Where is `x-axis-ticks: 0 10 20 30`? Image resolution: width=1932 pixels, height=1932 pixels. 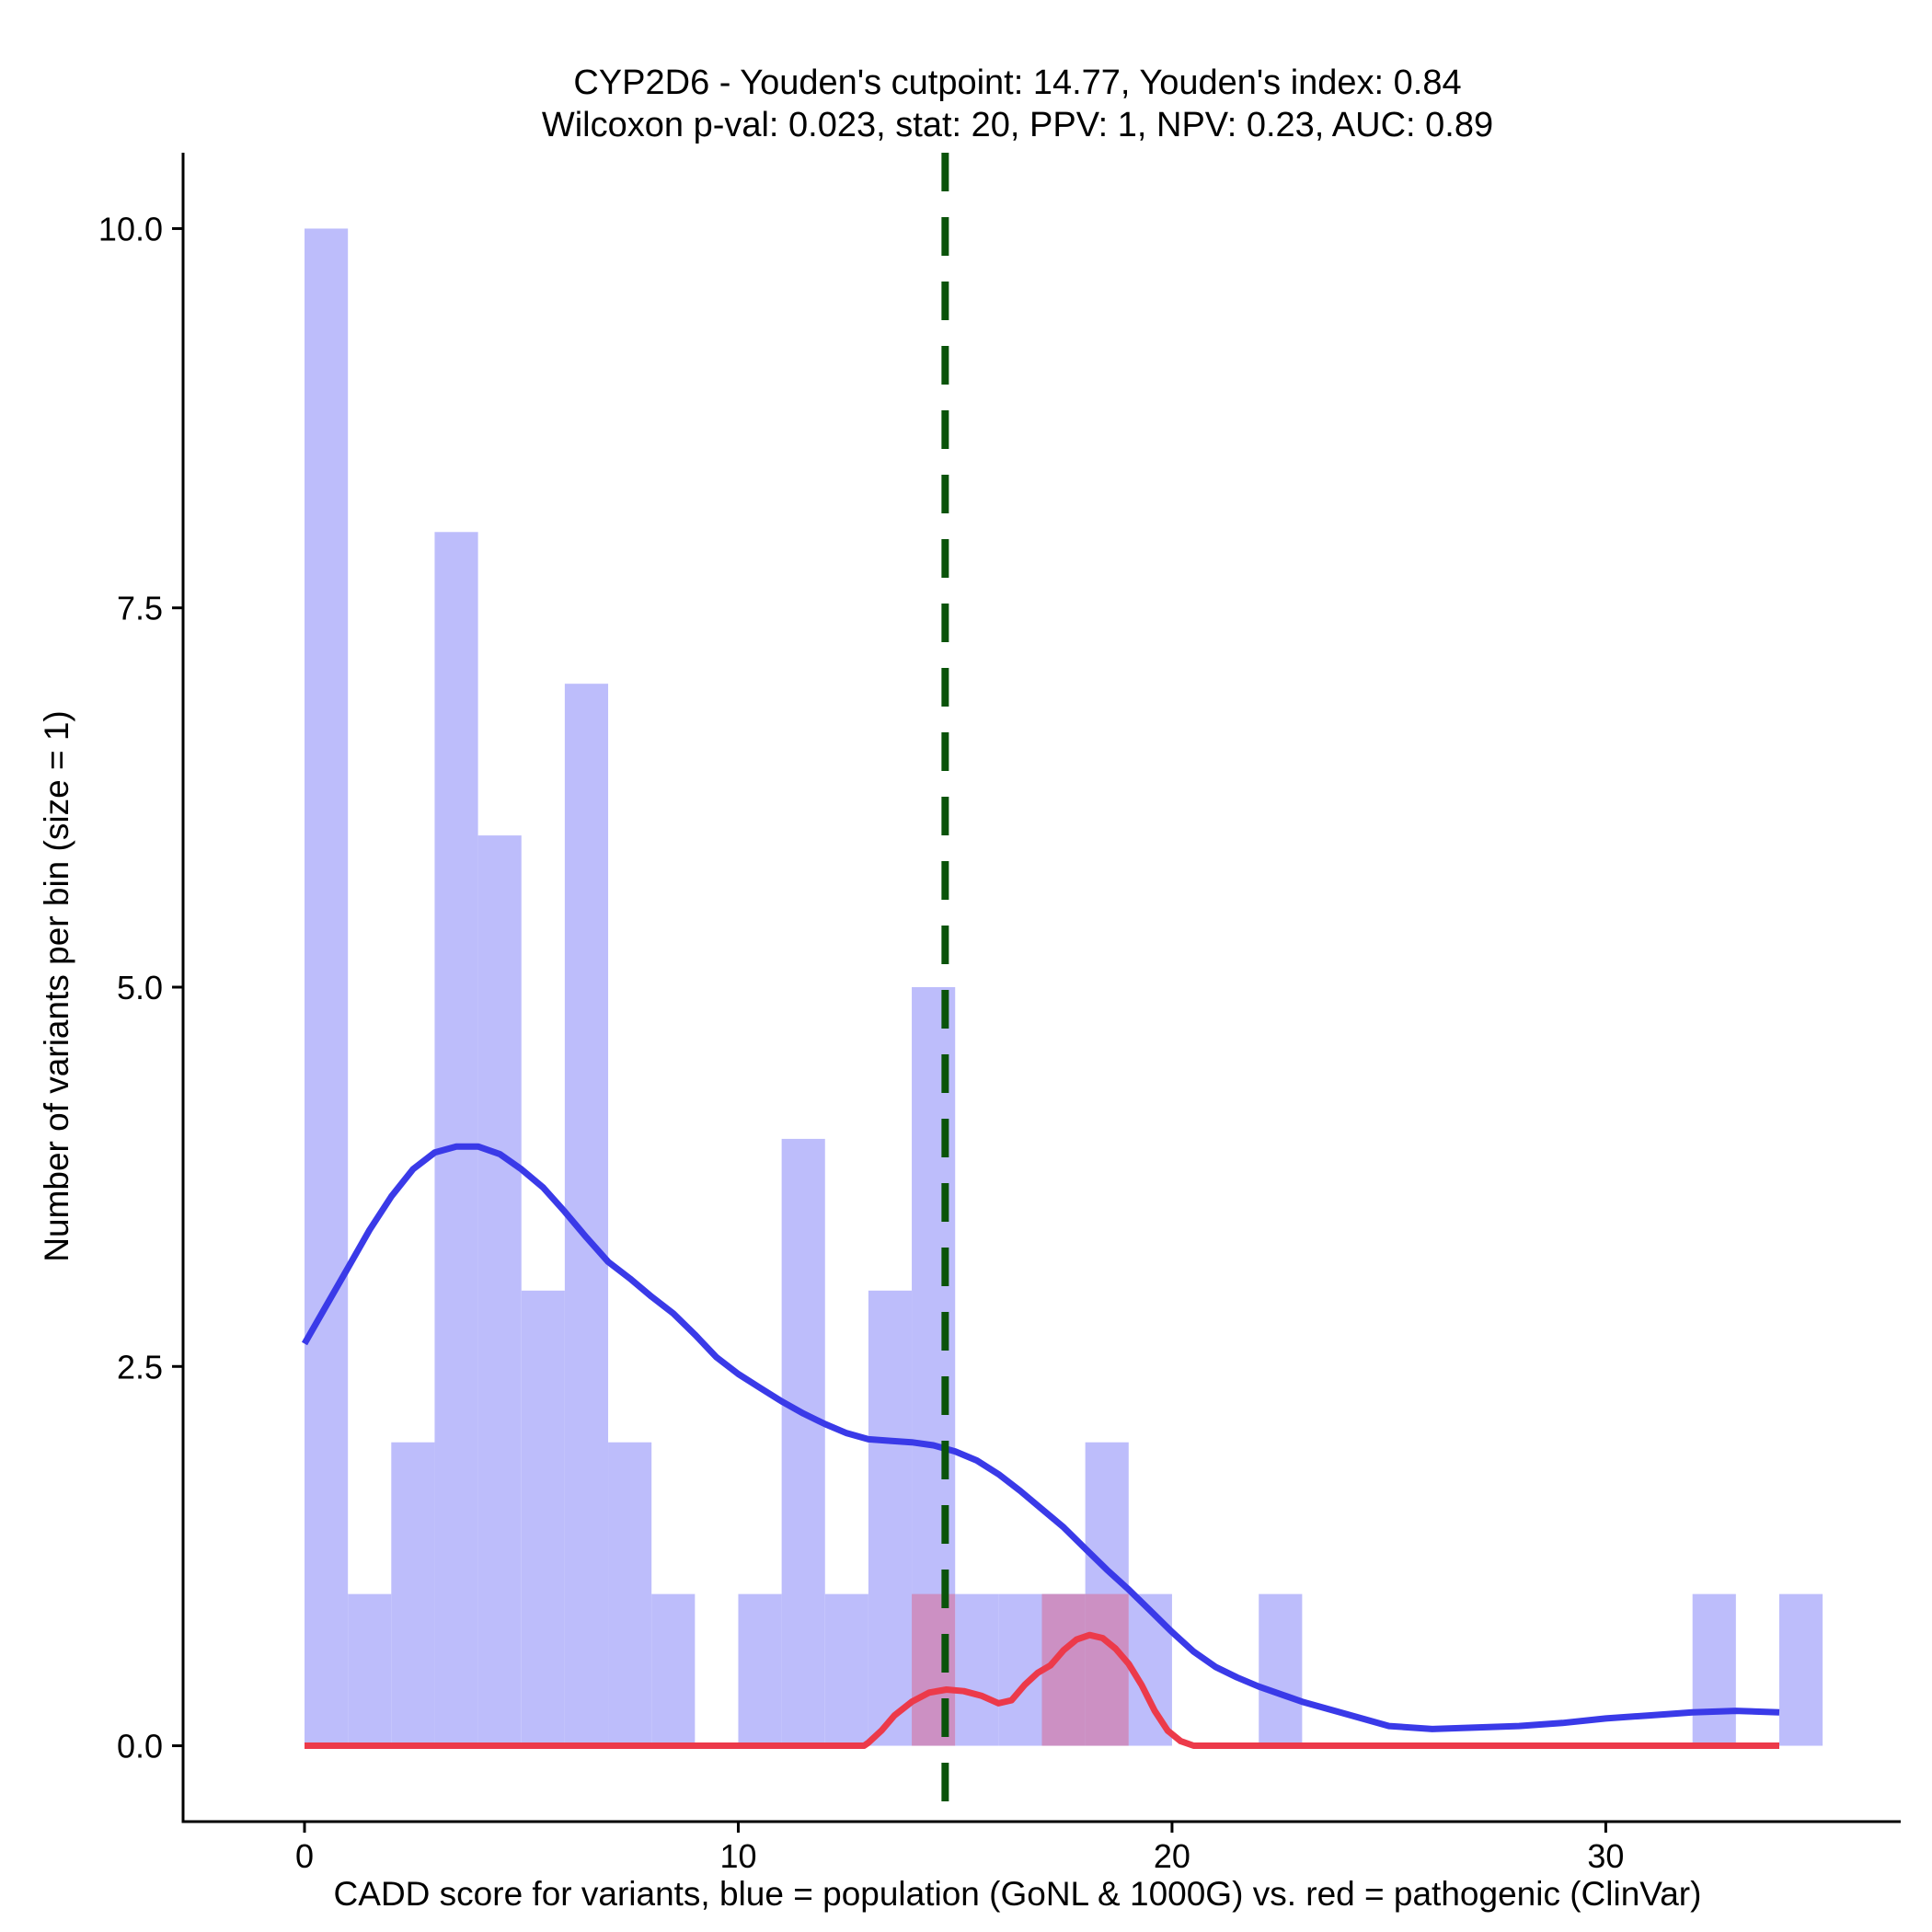
x-axis-ticks: 0 10 20 30 is located at coordinates (959, 1848).